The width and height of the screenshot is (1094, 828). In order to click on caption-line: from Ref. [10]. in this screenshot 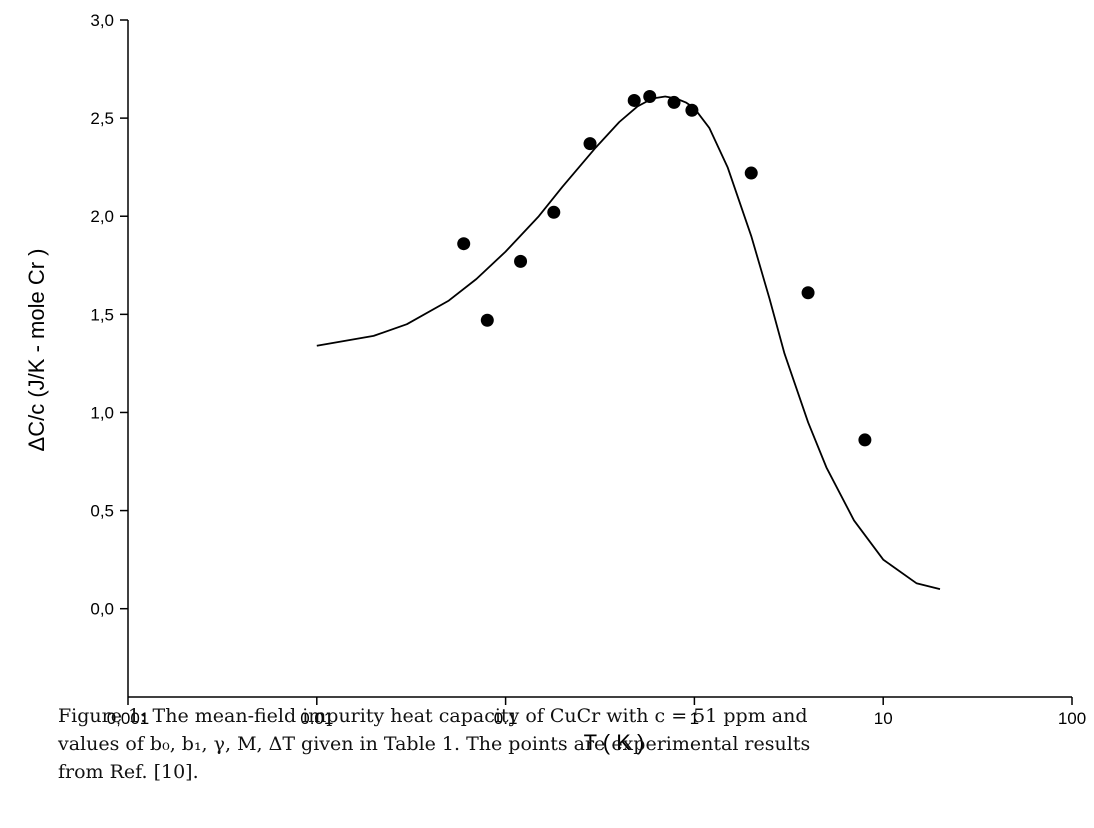, I will do `click(128, 772)`.